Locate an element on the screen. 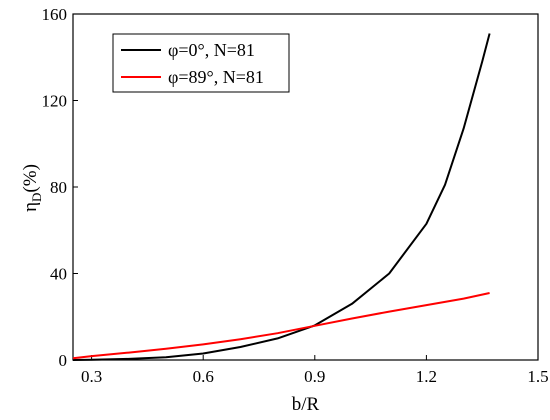  legend-box is located at coordinates (201, 63).